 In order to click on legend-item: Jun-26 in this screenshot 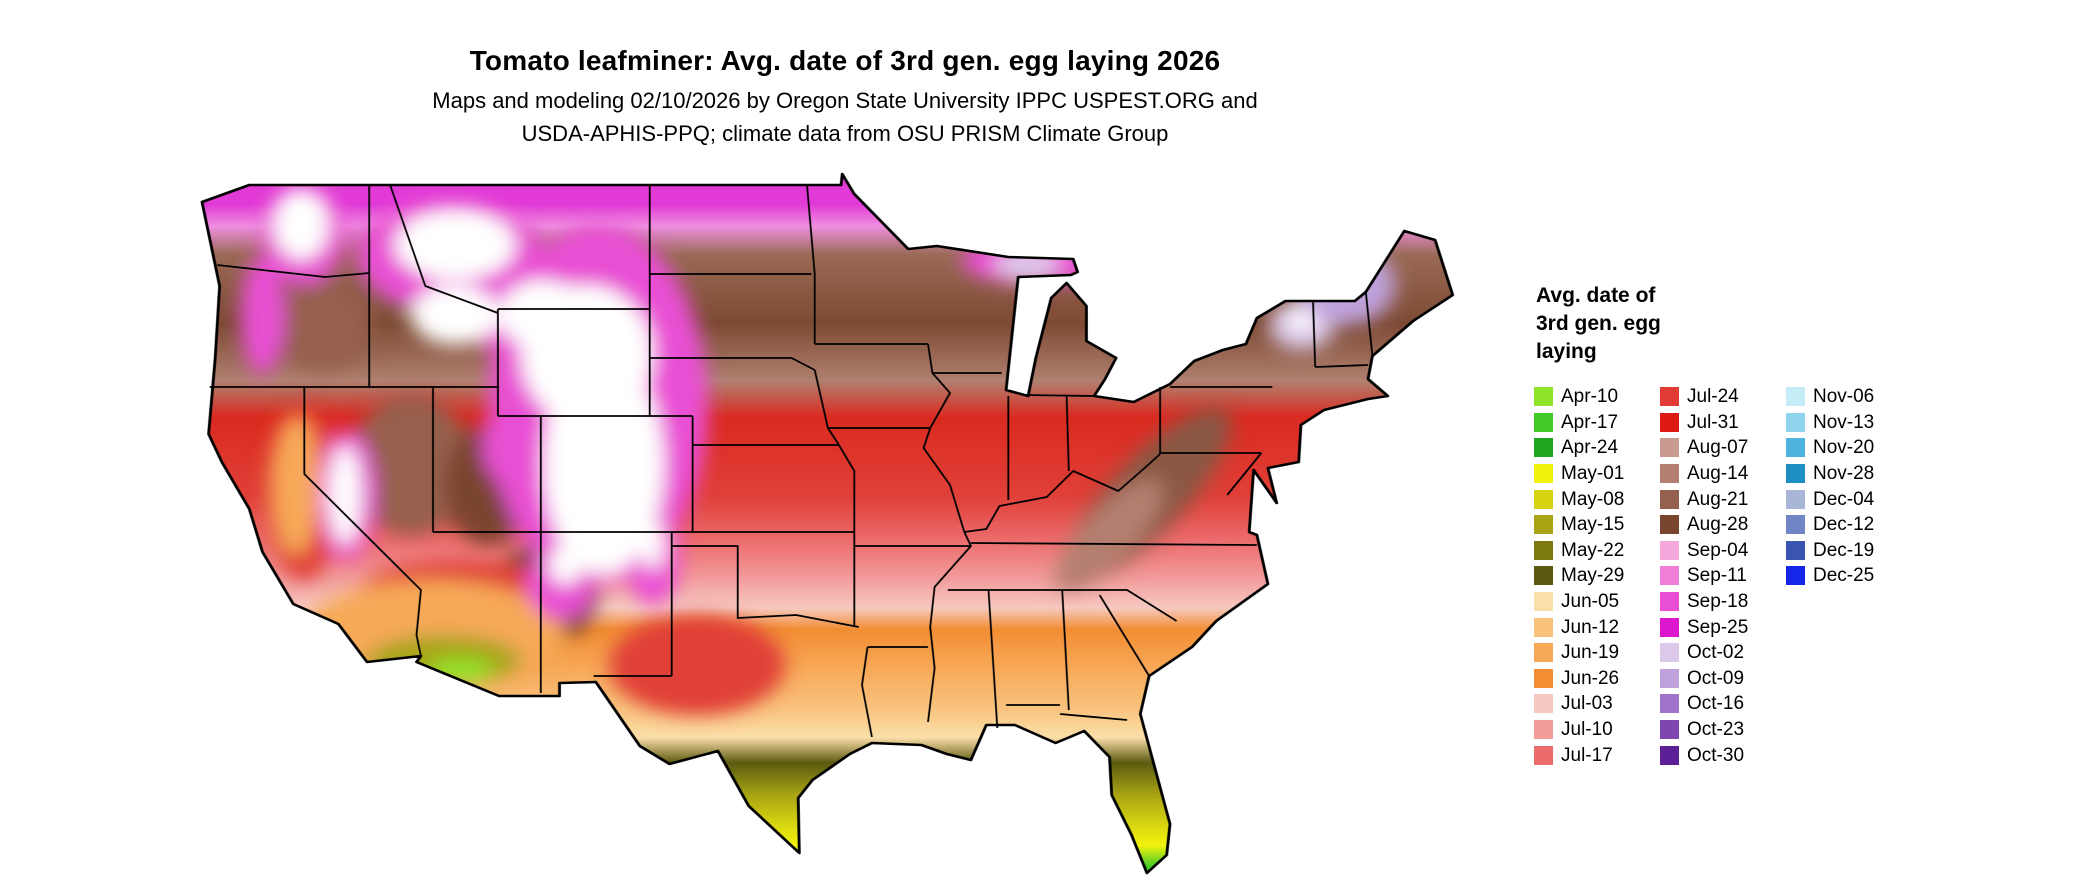, I will do `click(1597, 678)`.